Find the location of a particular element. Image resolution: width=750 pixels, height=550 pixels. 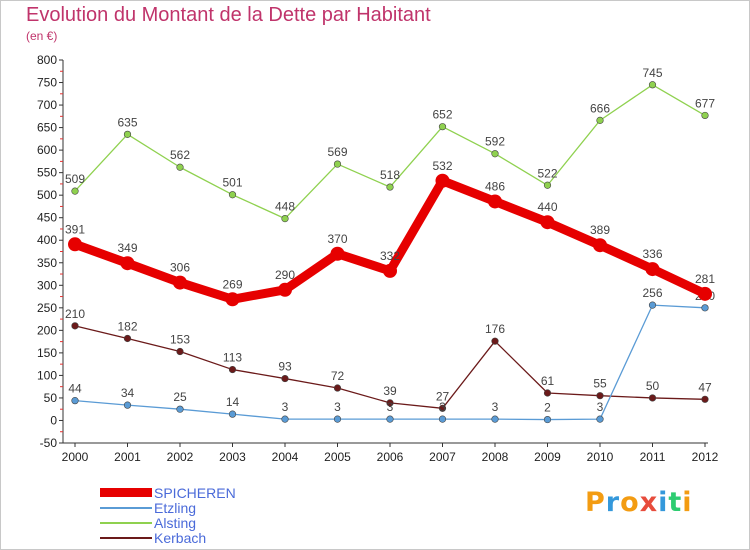

legend-item-kerbach: Kerbach is located at coordinates (168, 537).